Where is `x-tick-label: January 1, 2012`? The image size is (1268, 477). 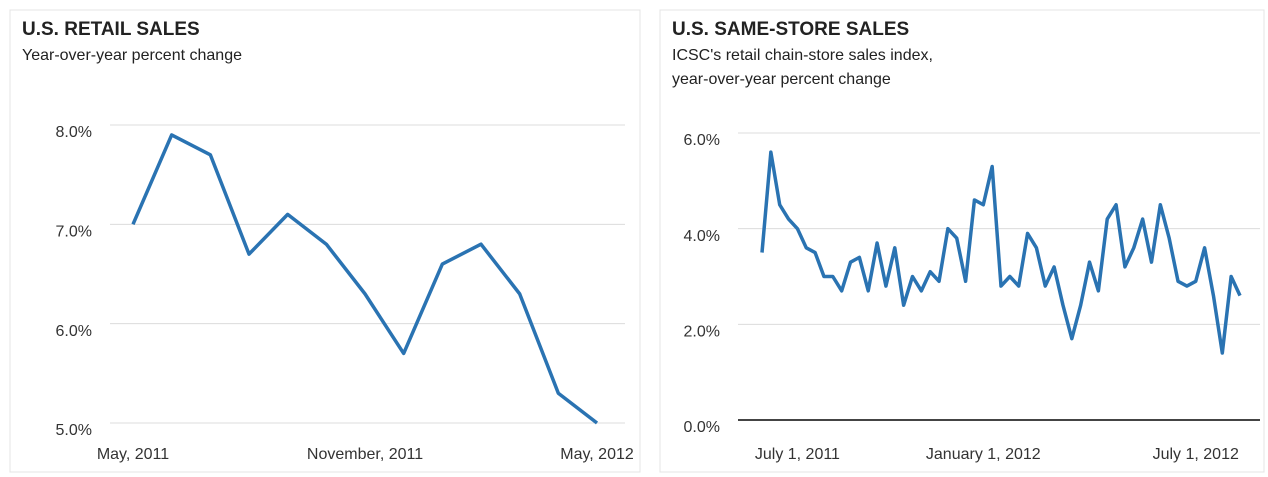
x-tick-label: January 1, 2012 is located at coordinates (983, 454).